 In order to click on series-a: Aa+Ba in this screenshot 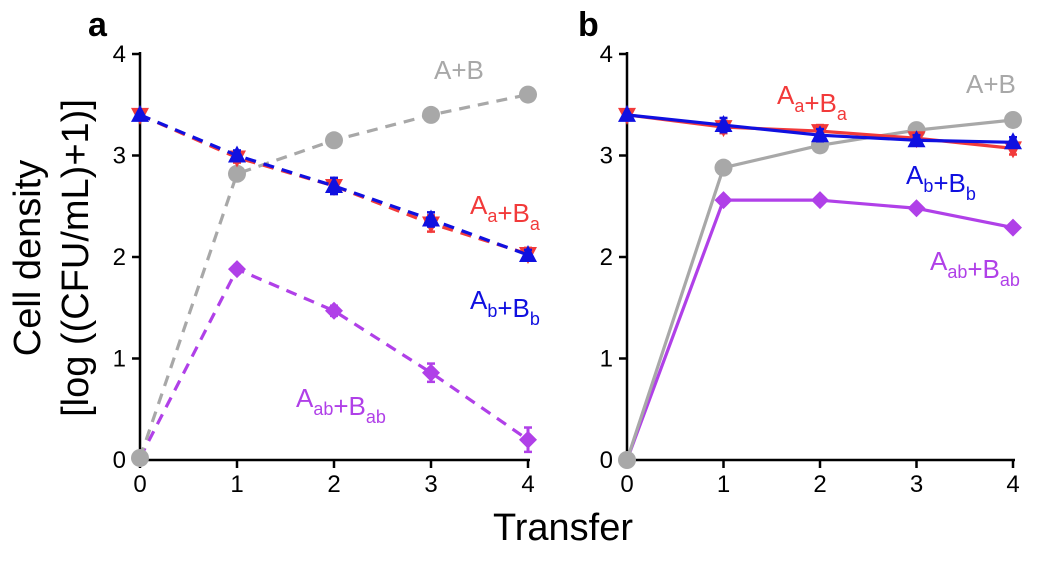, I will do `click(336, 185)`.